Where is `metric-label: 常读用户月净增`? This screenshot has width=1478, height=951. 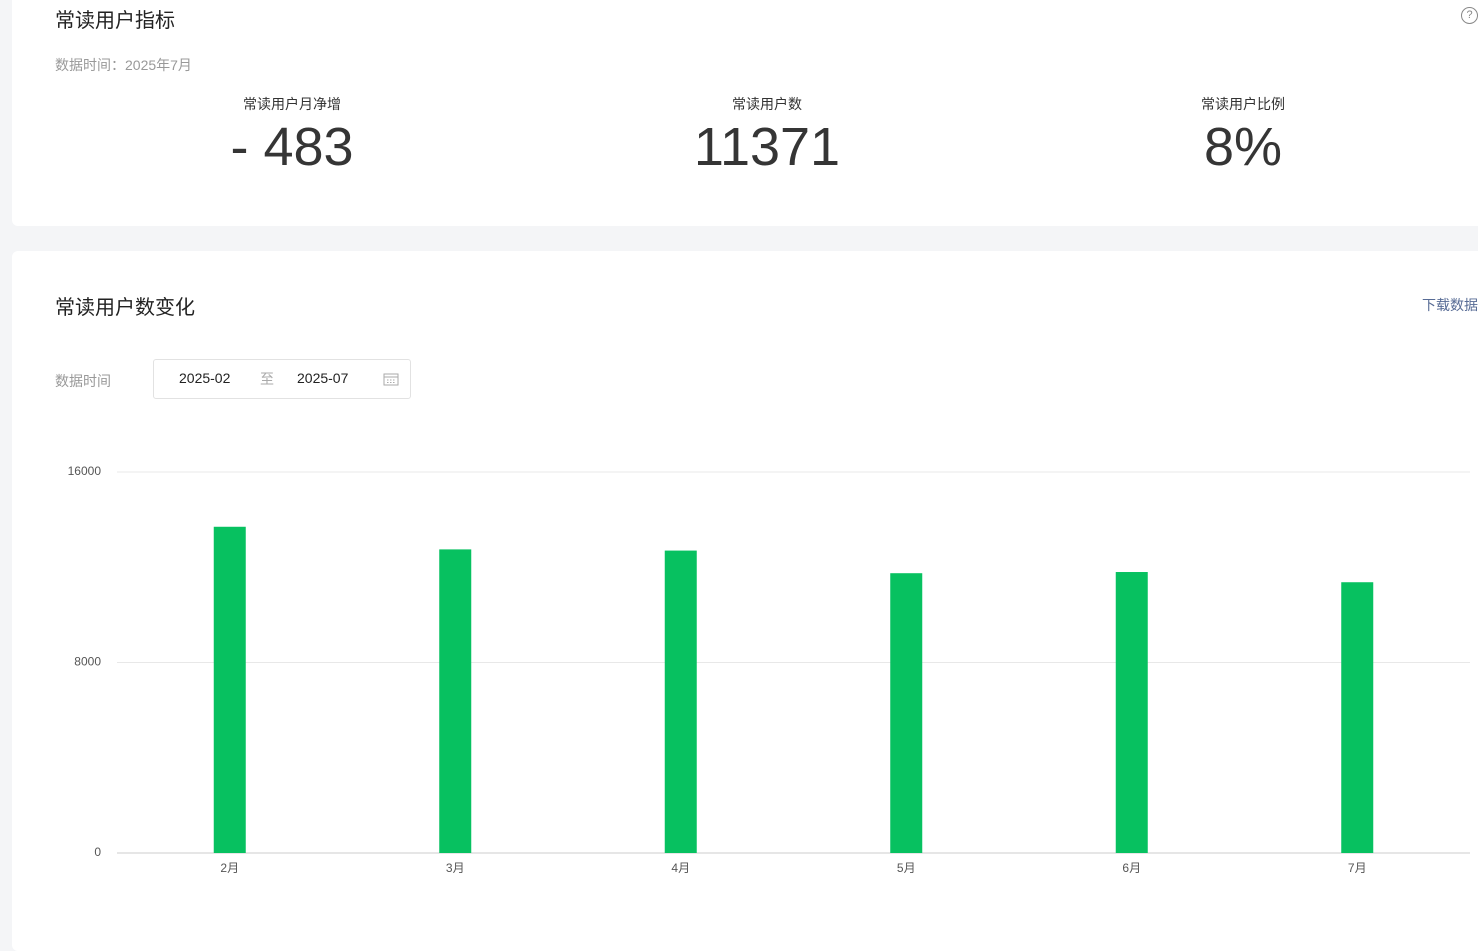
metric-label: 常读用户月净增 is located at coordinates (292, 104).